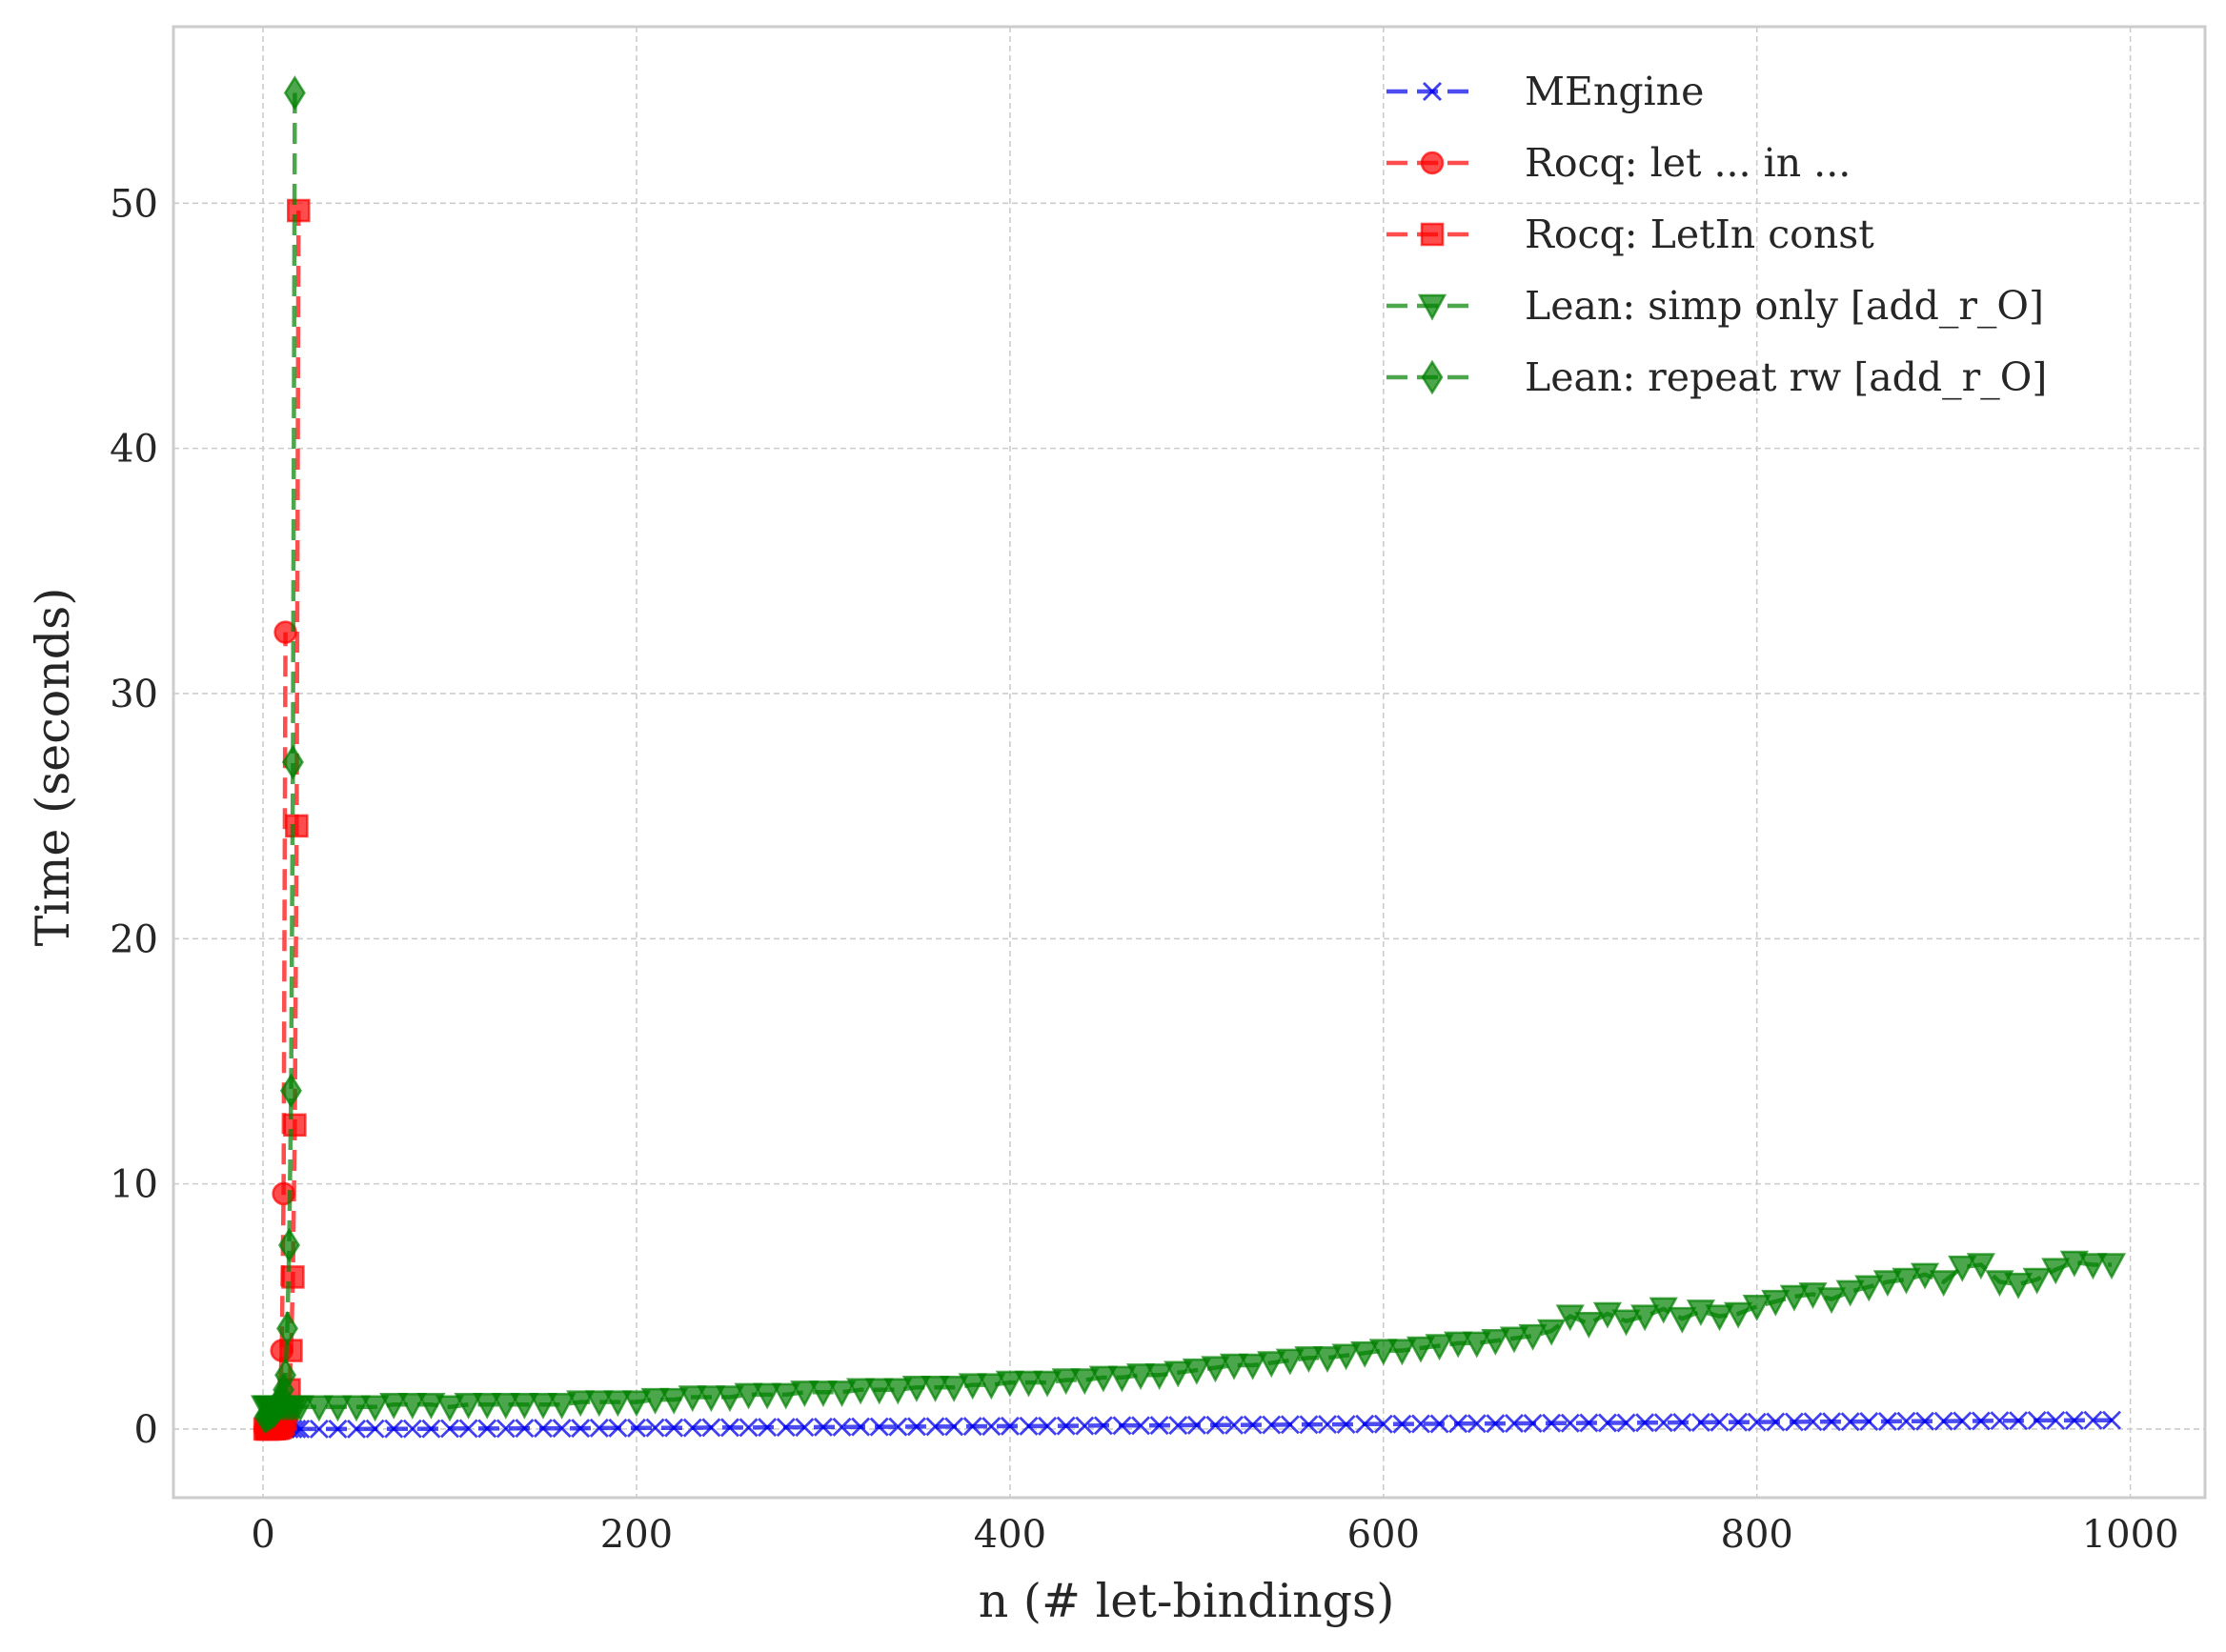 The width and height of the screenshot is (2226, 1652). I want to click on legend-item: Rocq: LetIn const, so click(1630, 234).